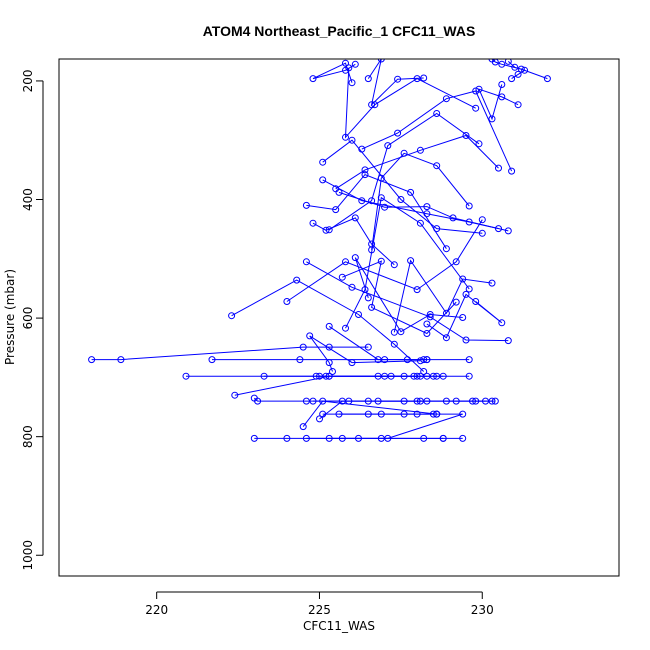 Image resolution: width=650 pixels, height=650 pixels. I want to click on x-axis-label: CFC11_WAS, so click(339, 626).